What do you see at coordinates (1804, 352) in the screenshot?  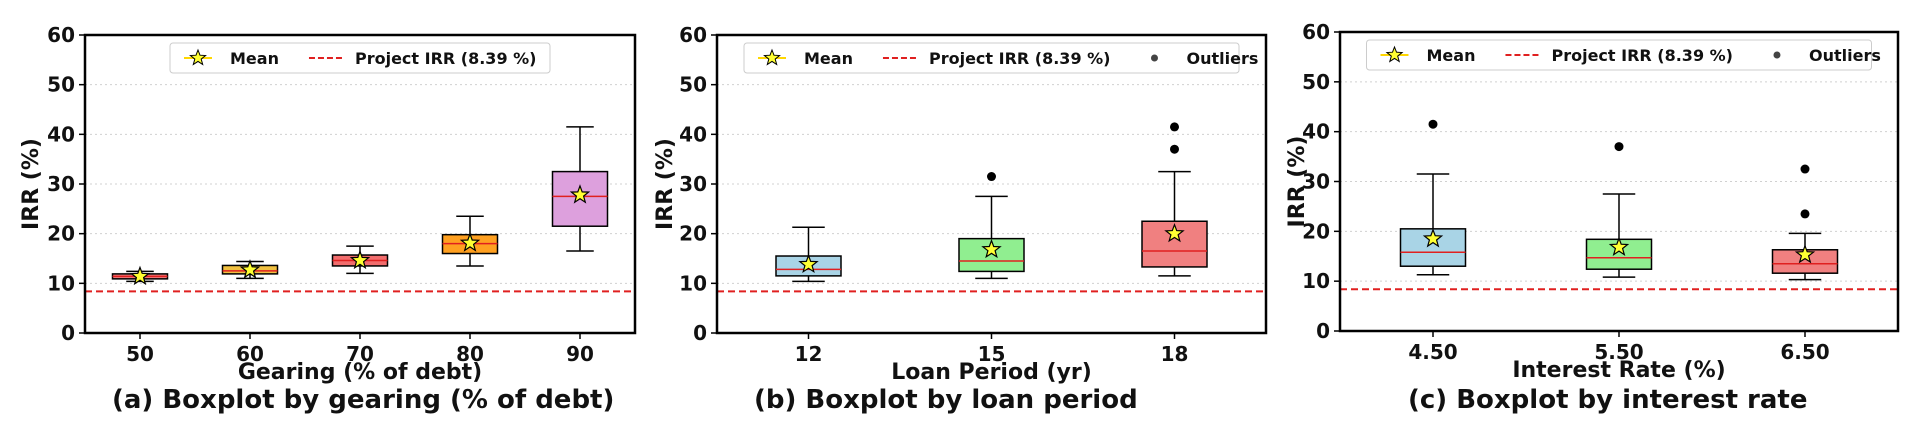 I see `x-tick-label: 6.50` at bounding box center [1804, 352].